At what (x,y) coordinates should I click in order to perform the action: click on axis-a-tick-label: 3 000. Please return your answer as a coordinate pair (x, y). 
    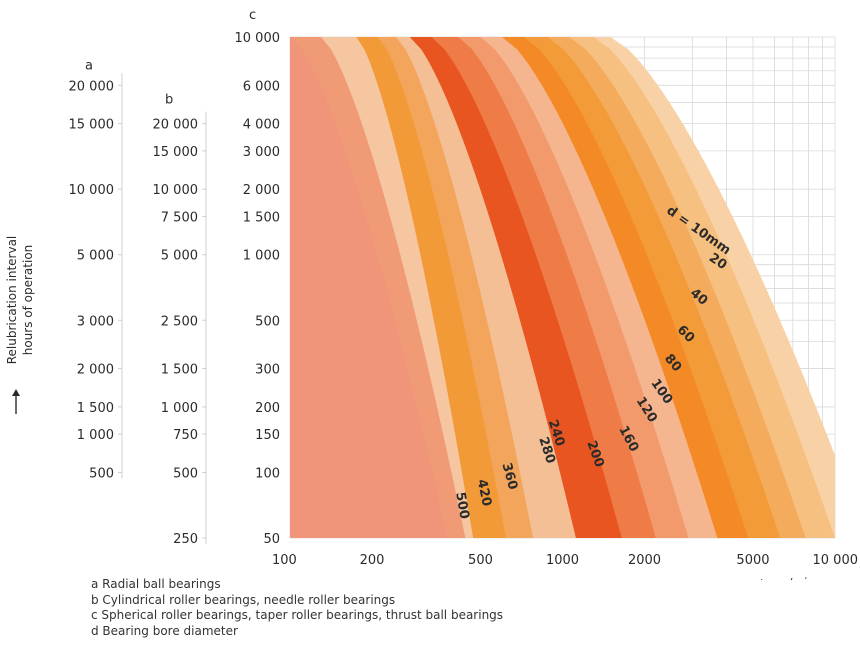
    Looking at the image, I should click on (95, 321).